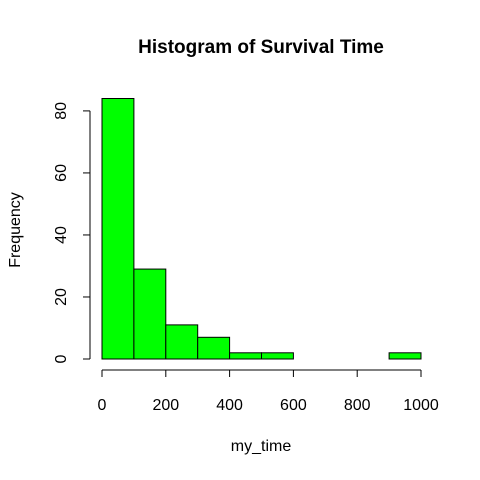 This screenshot has height=480, width=480. Describe the element at coordinates (165, 405) in the screenshot. I see `x-tick-label: 200` at that location.